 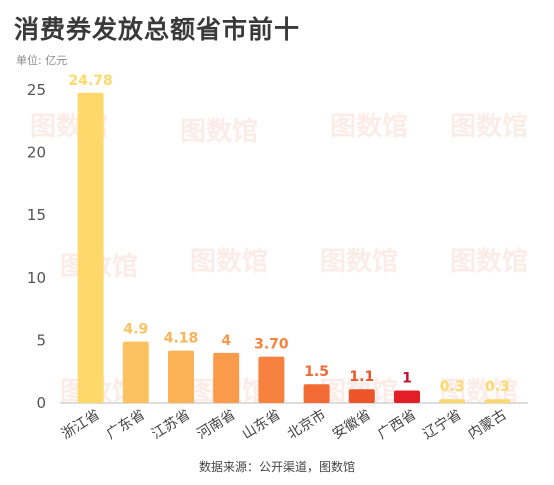 I want to click on category-label-7: 安徽省, so click(x=352, y=425).